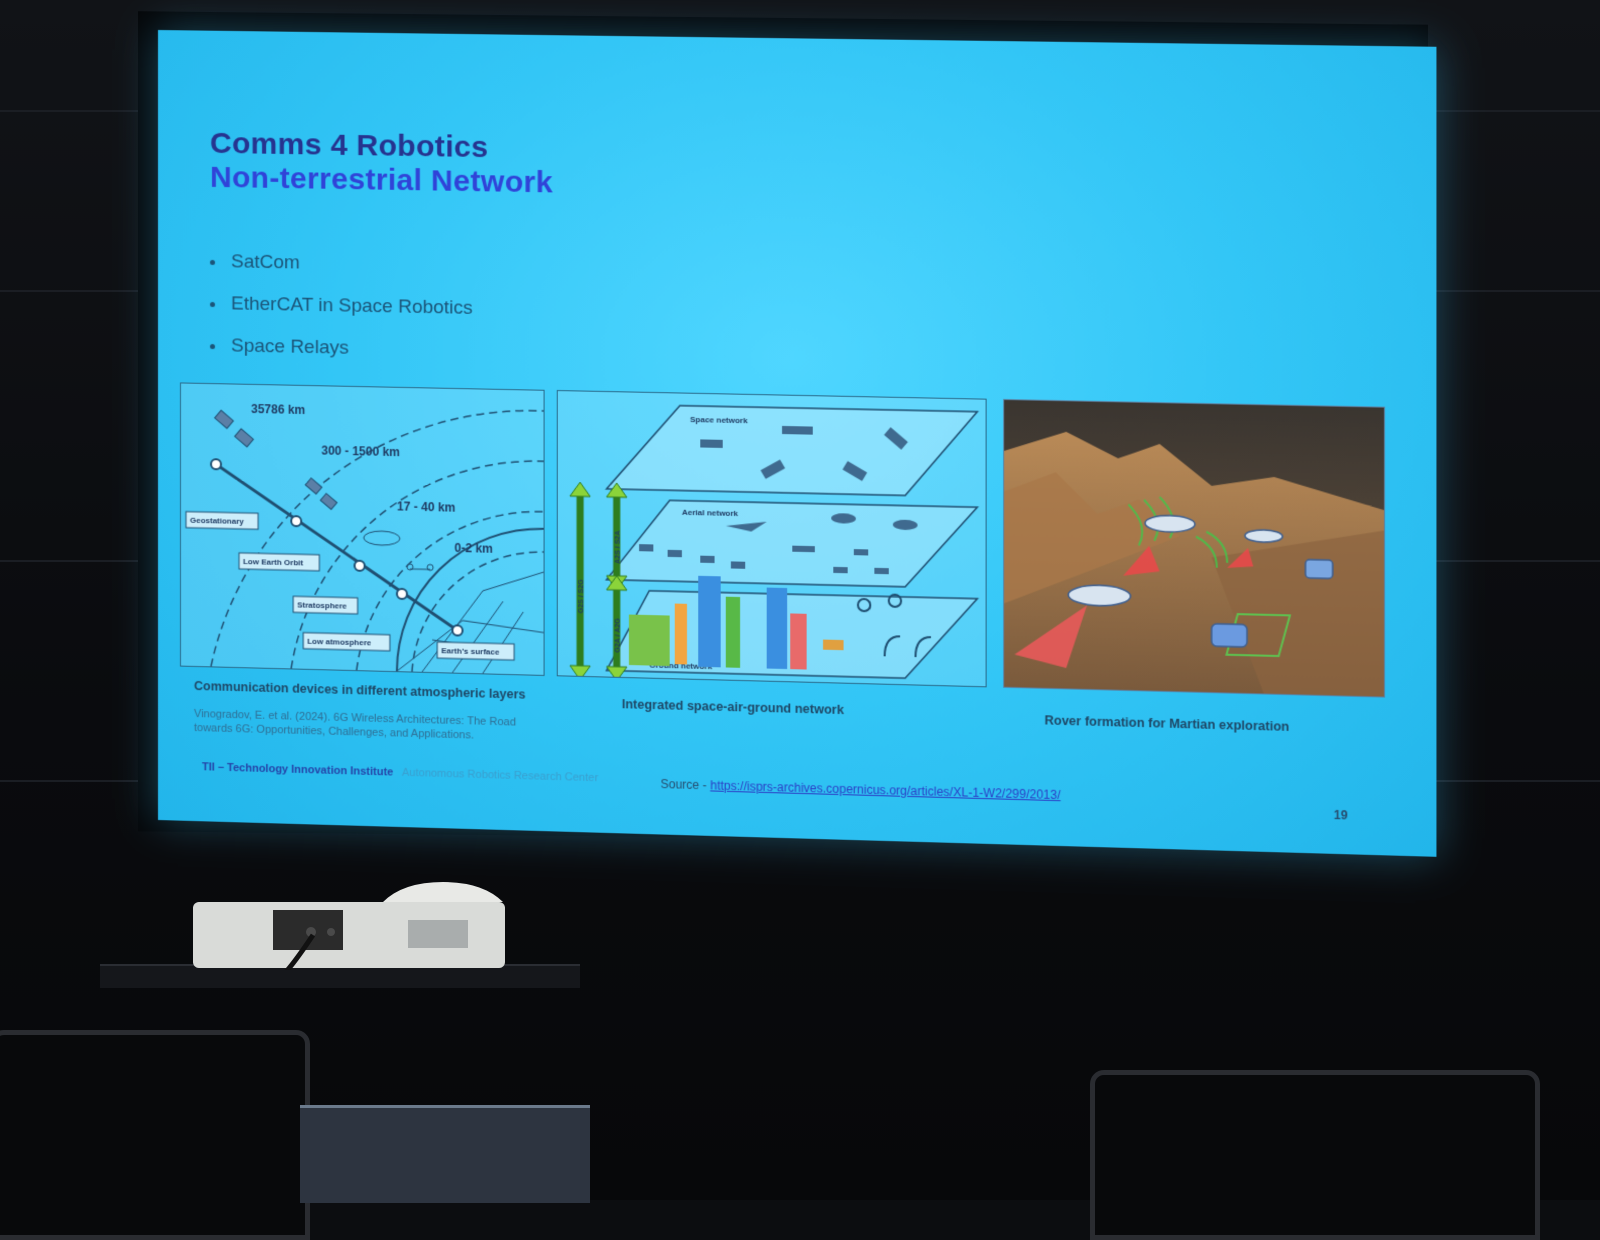  What do you see at coordinates (618, 546) in the screenshot?
I see `arrow-label: A2S / S2A` at bounding box center [618, 546].